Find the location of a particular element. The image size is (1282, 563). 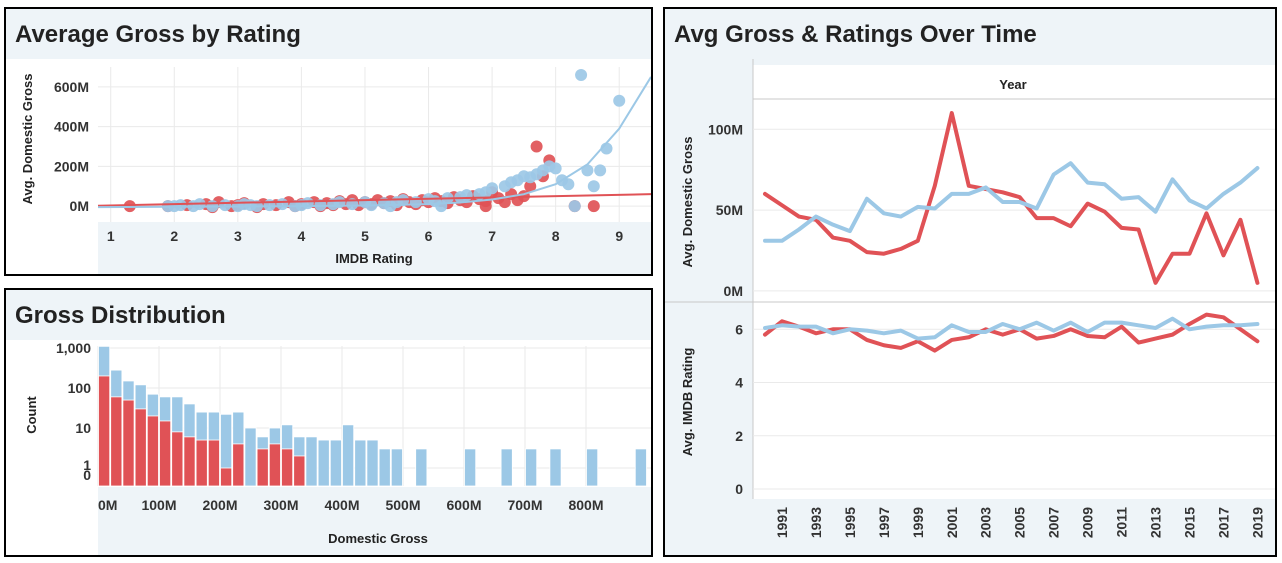

x-tick-label: 1995 is located at coordinates (850, 522).